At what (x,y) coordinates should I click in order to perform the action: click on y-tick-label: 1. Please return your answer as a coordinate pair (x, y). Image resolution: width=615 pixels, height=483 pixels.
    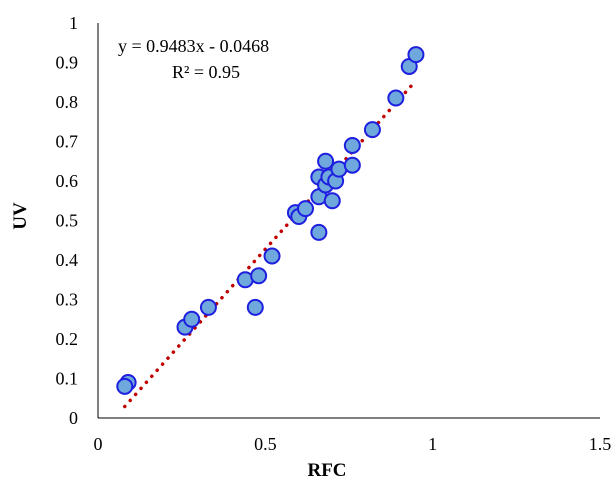
    Looking at the image, I should click on (73, 23).